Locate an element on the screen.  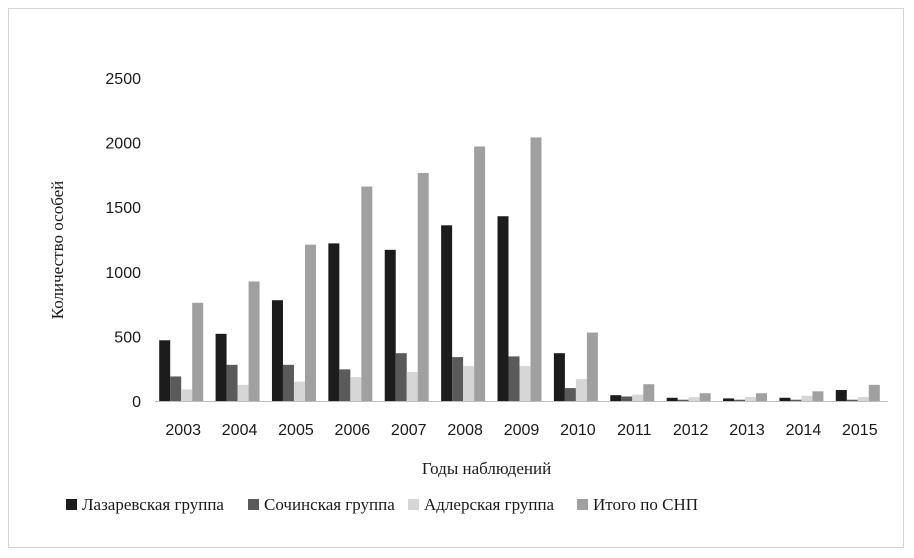
x-tick-label: 2012 is located at coordinates (691, 430).